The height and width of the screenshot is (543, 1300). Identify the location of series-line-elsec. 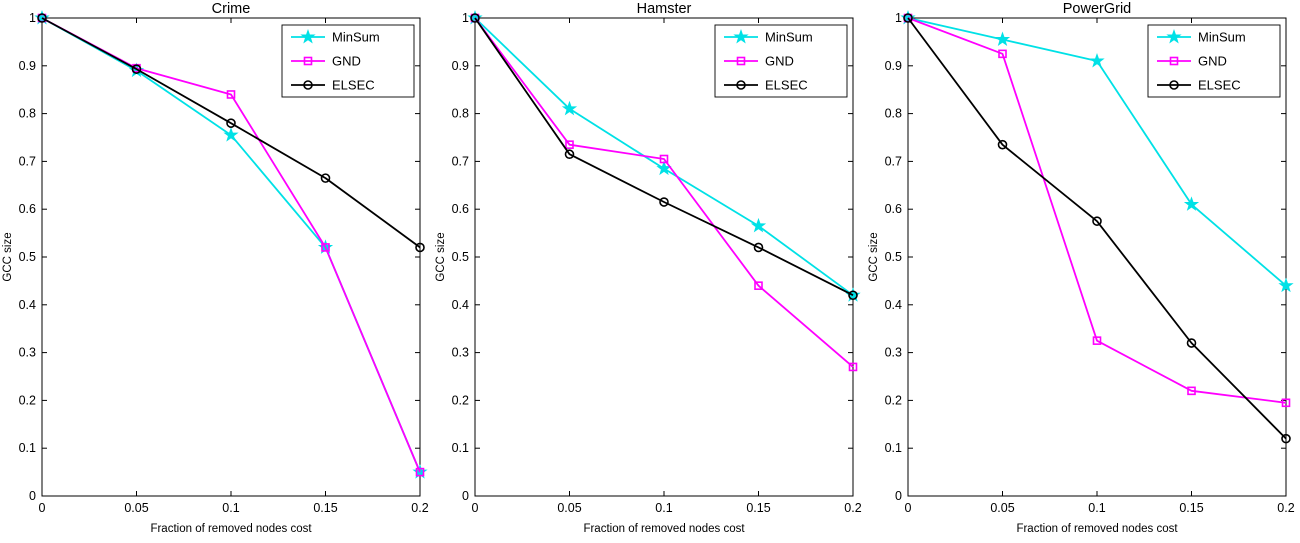
(231, 133).